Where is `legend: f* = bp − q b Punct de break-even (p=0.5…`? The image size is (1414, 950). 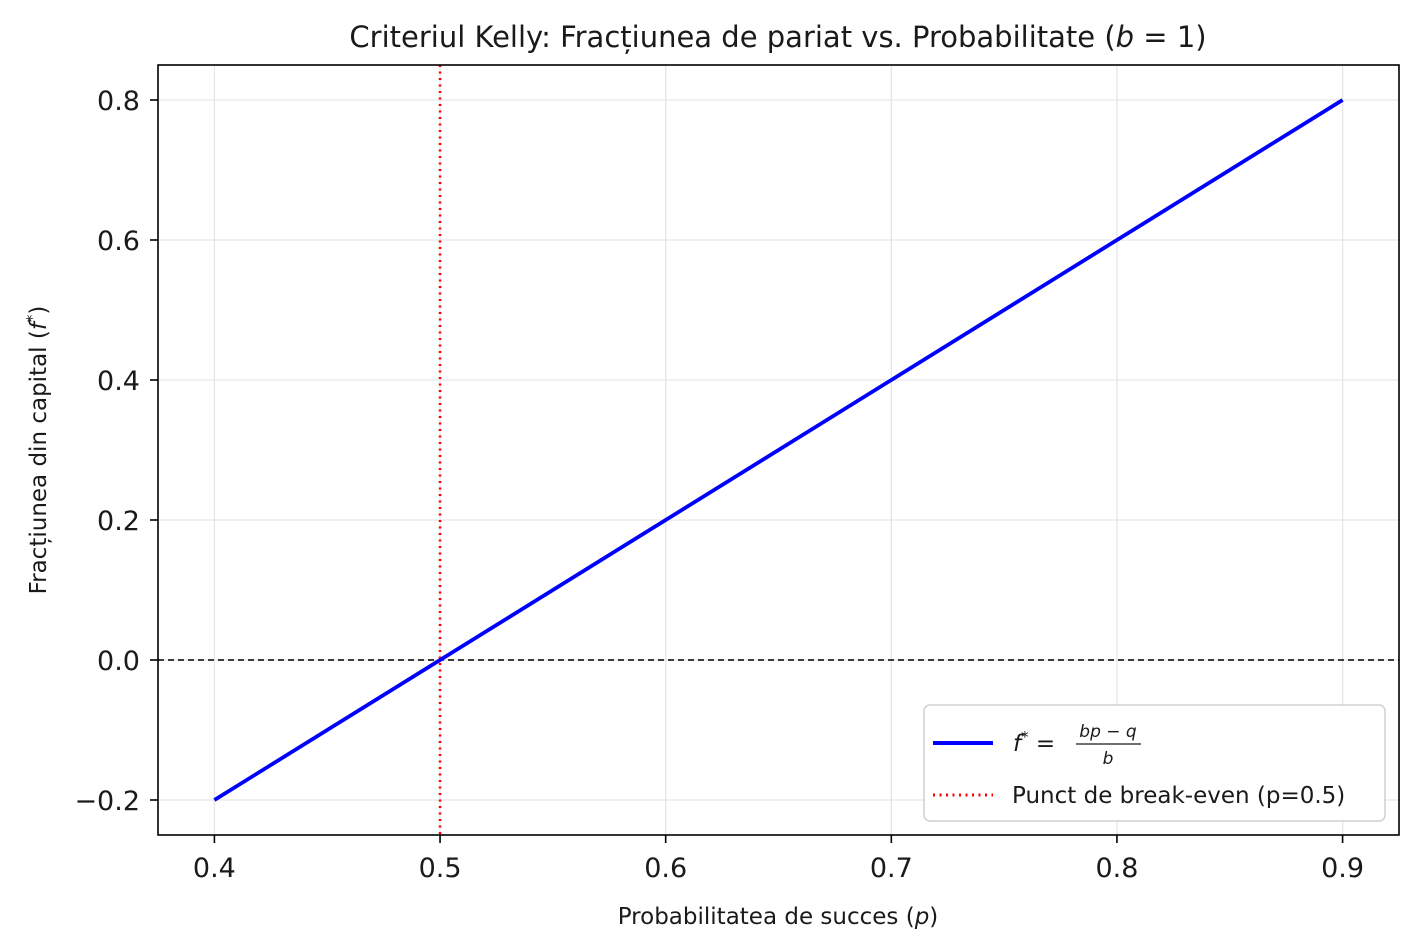 legend: f* = bp − q b Punct de break-even (p=0.5… is located at coordinates (1154, 763).